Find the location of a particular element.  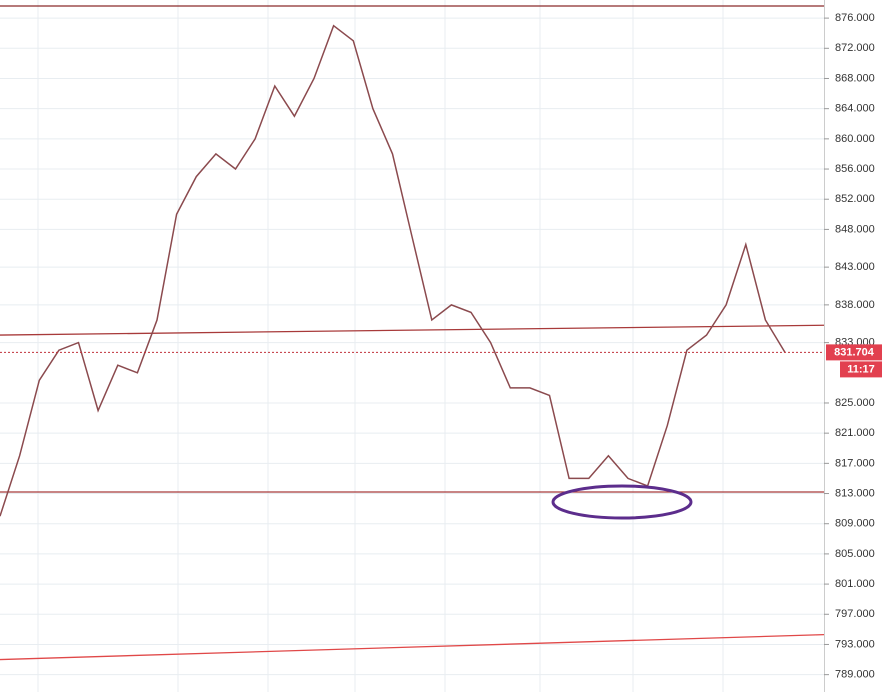

y-tick-label: 848.000 is located at coordinates (855, 229).